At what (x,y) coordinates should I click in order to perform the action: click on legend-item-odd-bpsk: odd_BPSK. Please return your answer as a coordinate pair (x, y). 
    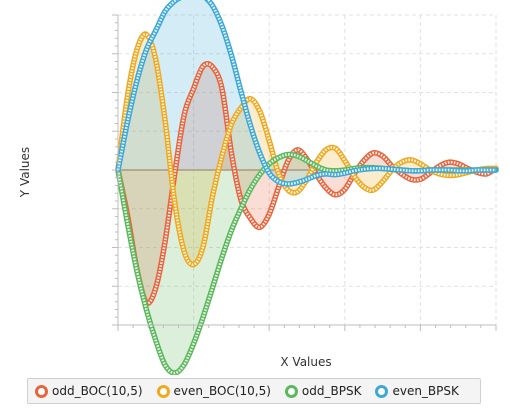
    Looking at the image, I should click on (323, 391).